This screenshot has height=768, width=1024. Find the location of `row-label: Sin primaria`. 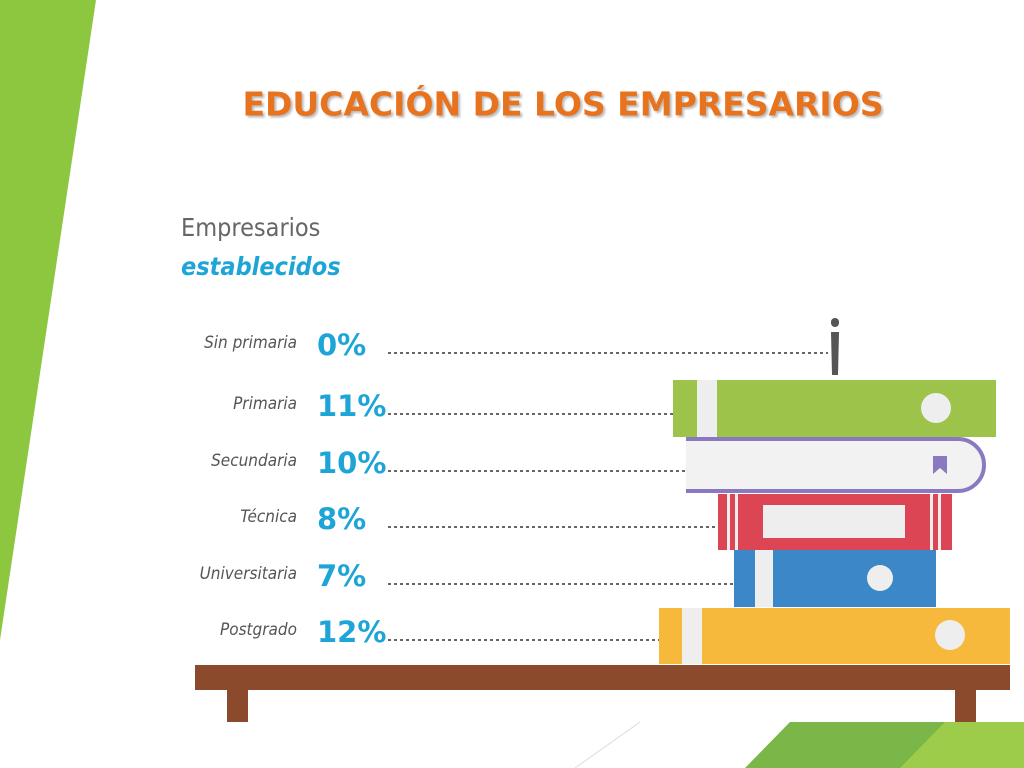

row-label: Sin primaria is located at coordinates (250, 343).